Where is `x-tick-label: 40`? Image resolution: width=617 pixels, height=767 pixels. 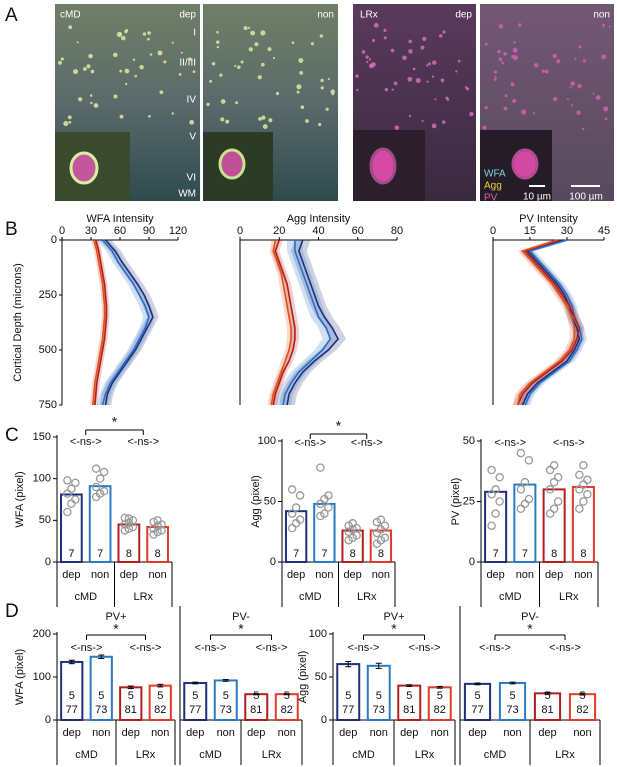 x-tick-label: 40 is located at coordinates (318, 231).